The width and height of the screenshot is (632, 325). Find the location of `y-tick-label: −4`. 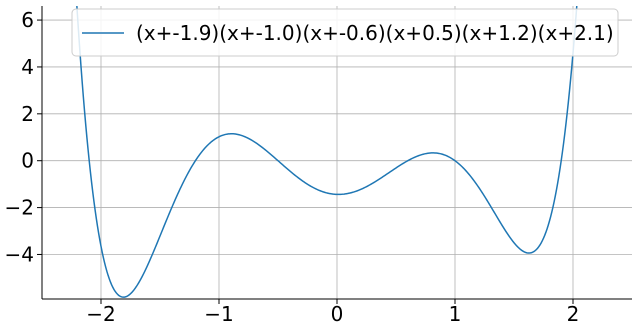

y-tick-label: −4 is located at coordinates (19, 254).